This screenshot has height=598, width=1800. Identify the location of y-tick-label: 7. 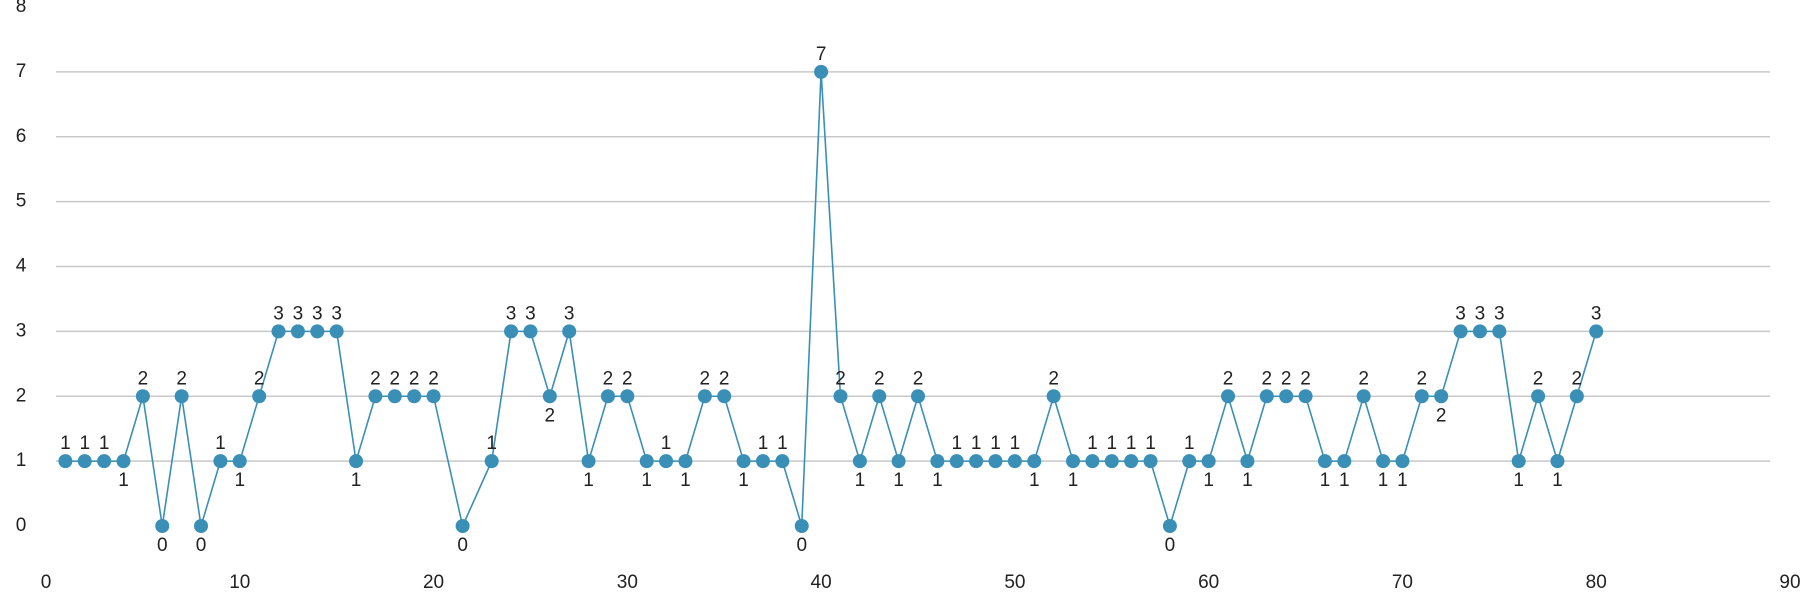
(21, 71).